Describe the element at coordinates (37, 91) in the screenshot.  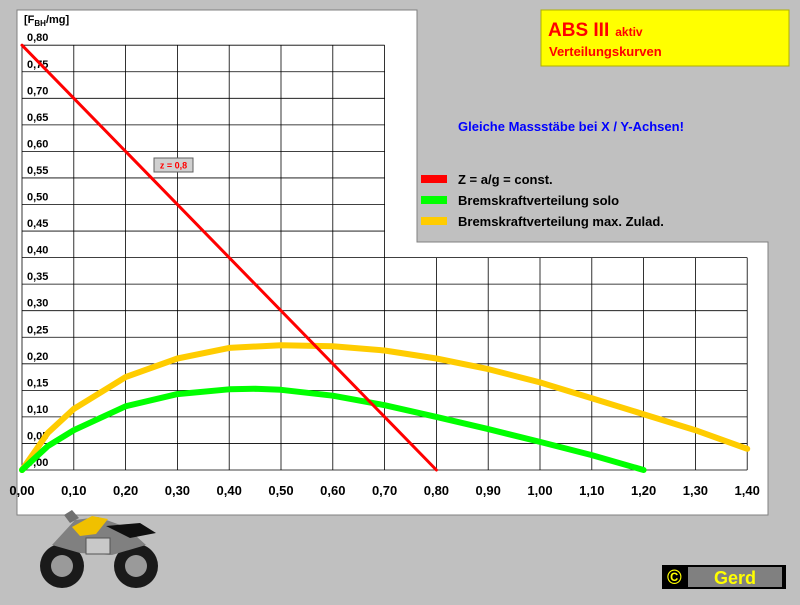
I see `y-tick-label: 0,70` at that location.